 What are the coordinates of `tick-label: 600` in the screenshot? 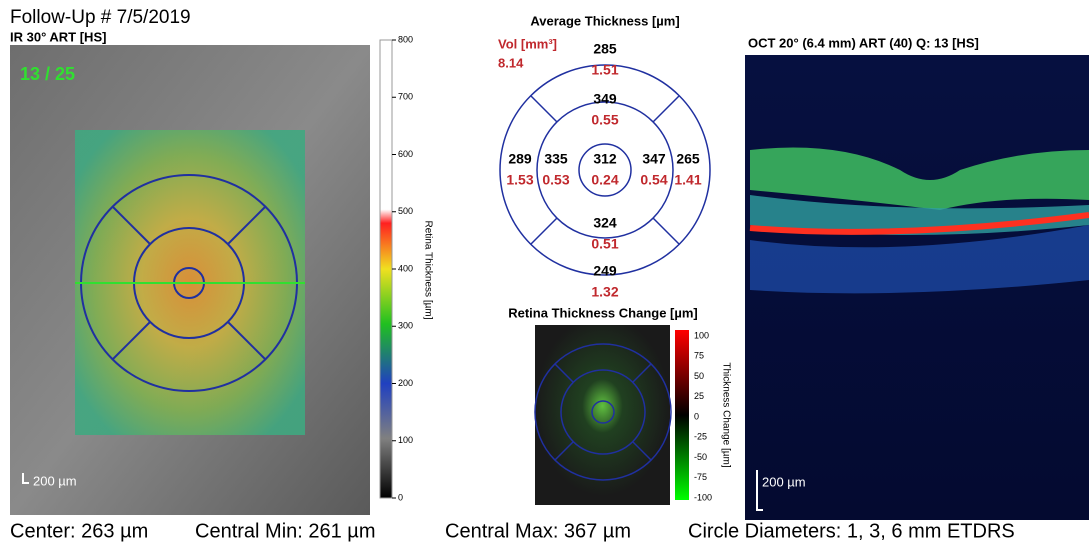 It's located at (405, 154).